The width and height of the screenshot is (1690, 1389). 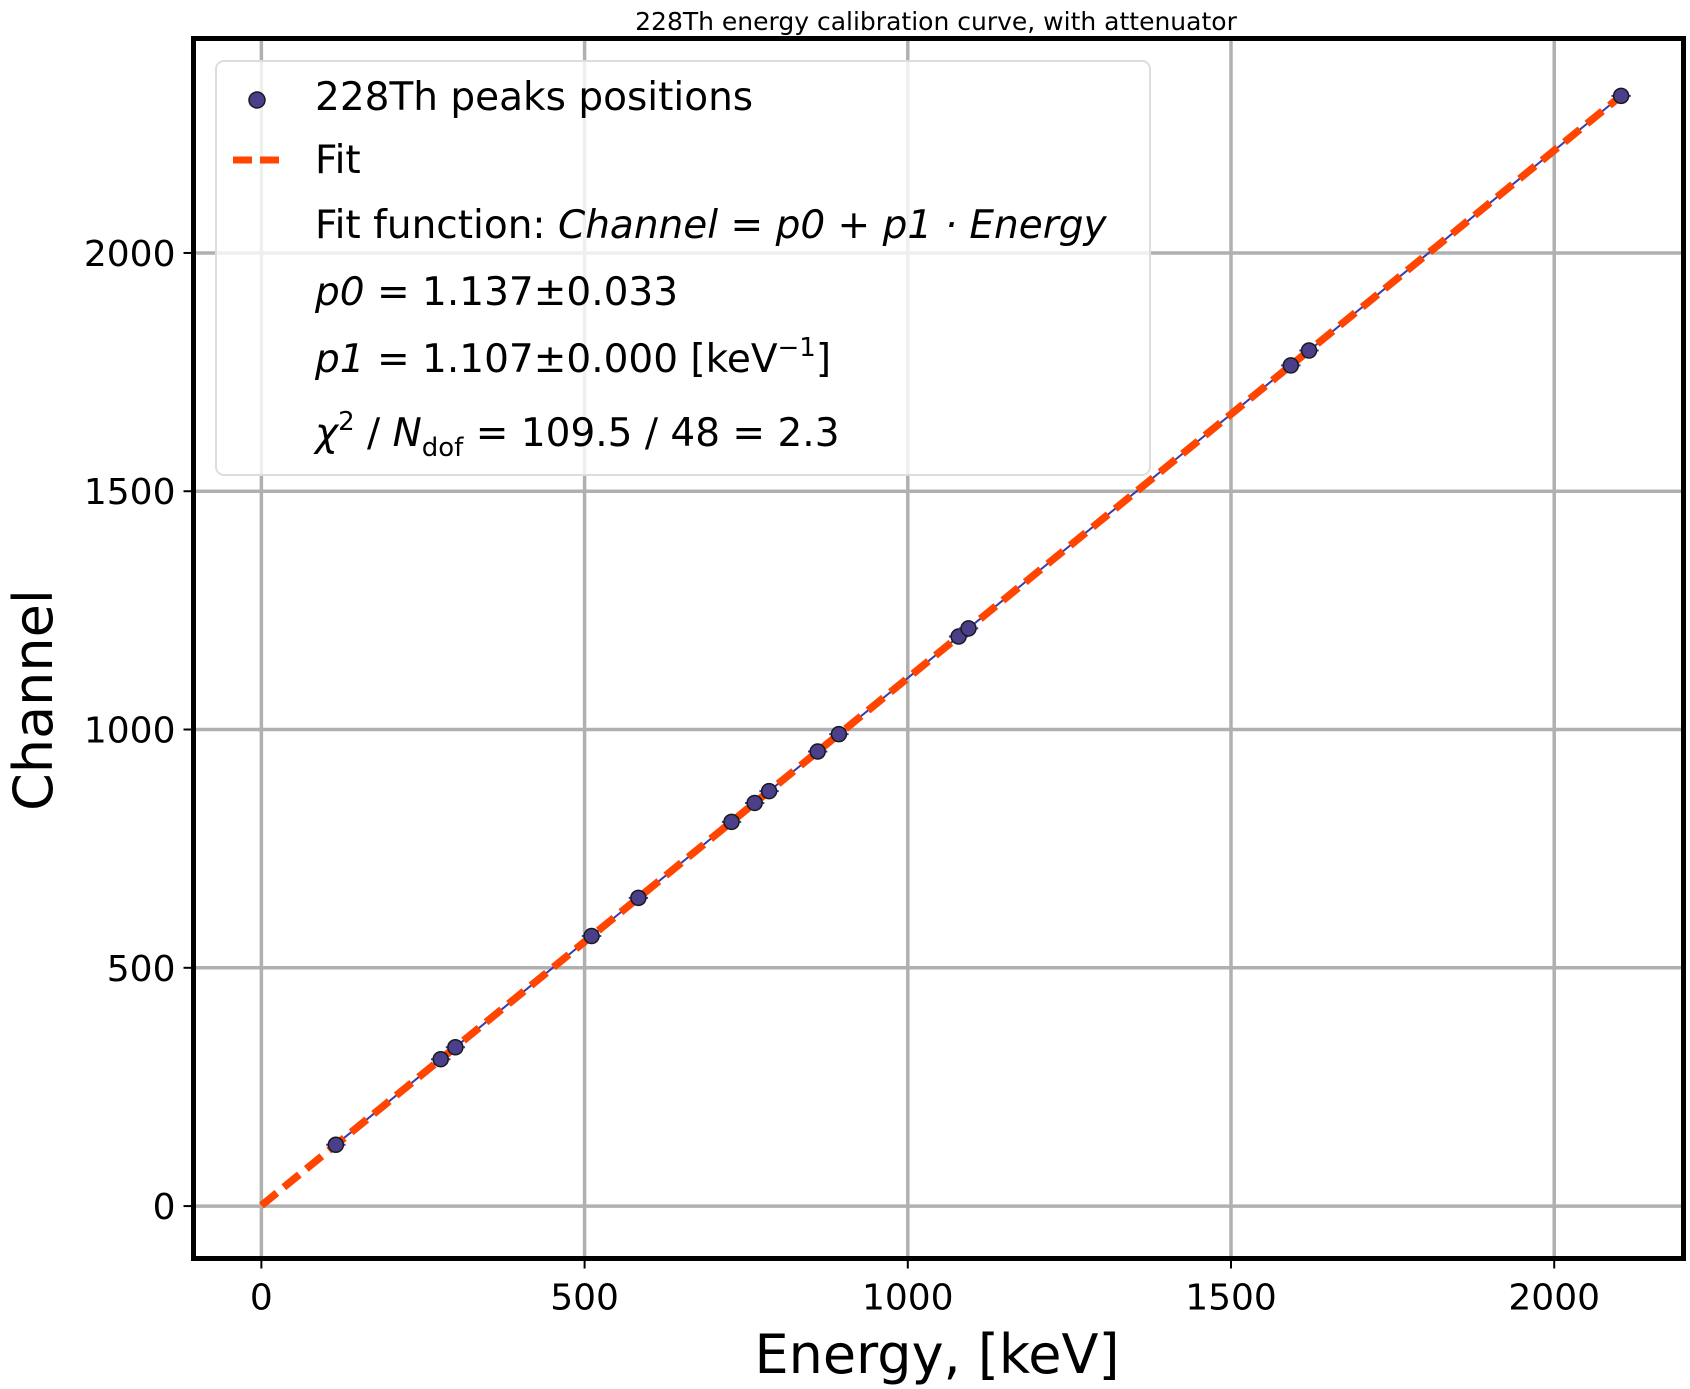 What do you see at coordinates (261, 1298) in the screenshot?
I see `x-tick-label: 0` at bounding box center [261, 1298].